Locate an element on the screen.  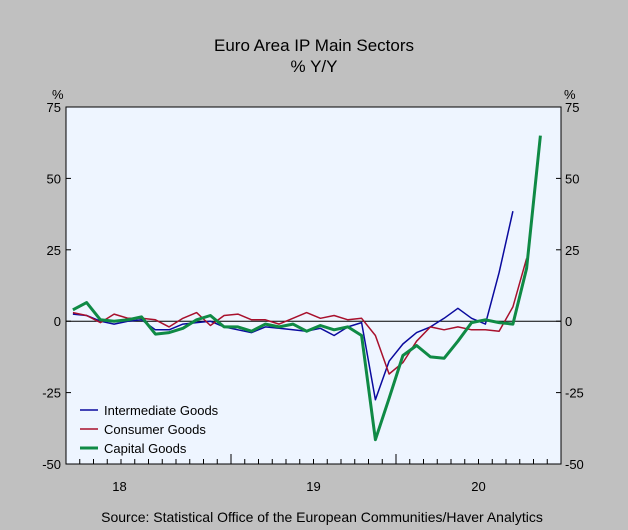
y-tick-label-left: -25 is located at coordinates (51, 393).